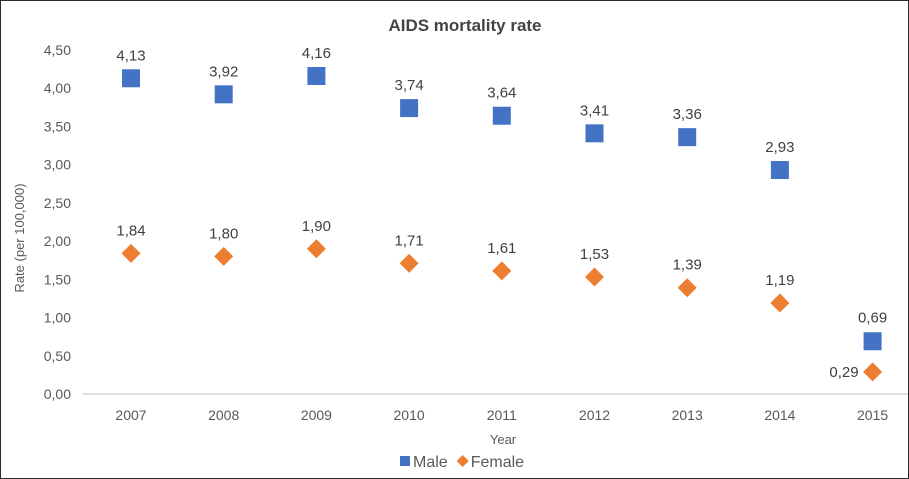  Describe the element at coordinates (503, 439) in the screenshot. I see `x-axis-title: Year` at that location.